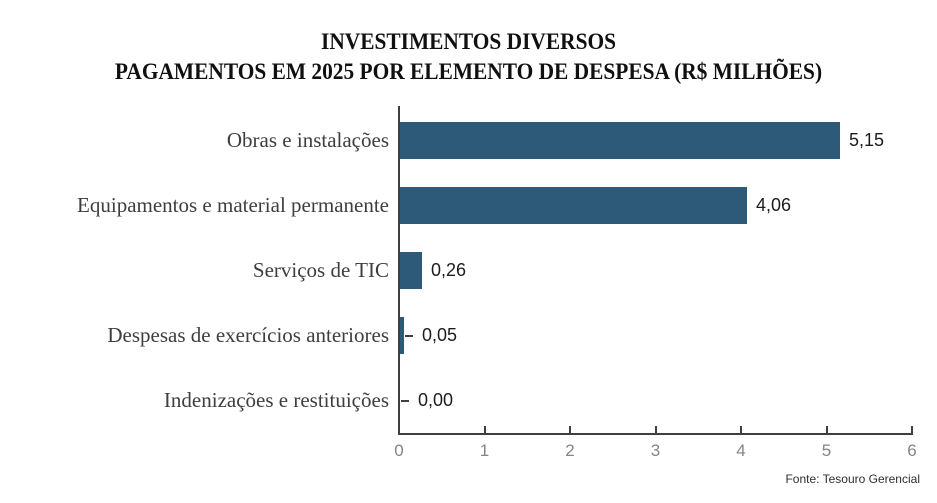 Image resolution: width=937 pixels, height=503 pixels. I want to click on value-label: 0,26, so click(449, 270).